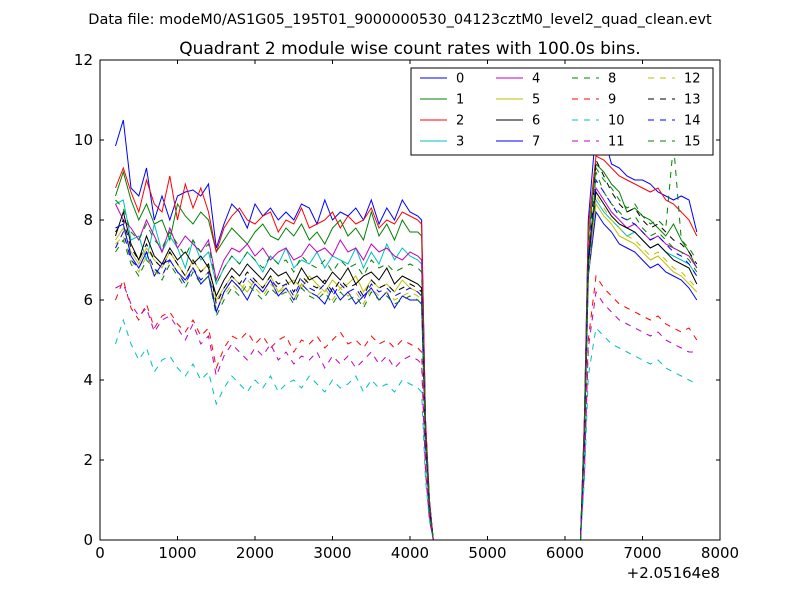 The width and height of the screenshot is (800, 600). I want to click on y-tick-label: 4, so click(88, 380).